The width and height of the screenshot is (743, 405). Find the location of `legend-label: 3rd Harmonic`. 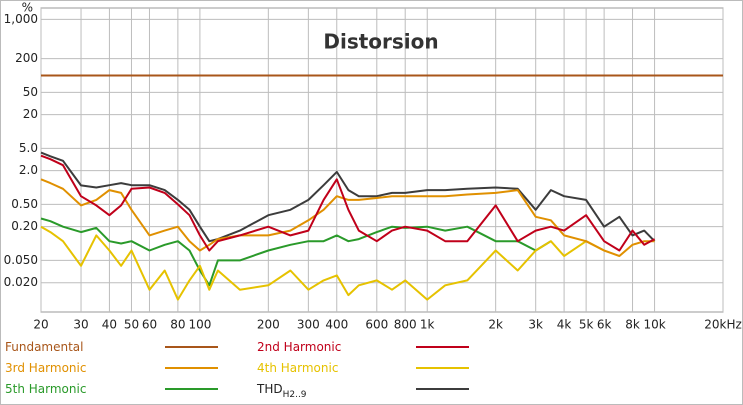

legend-label: 3rd Harmonic is located at coordinates (45, 368).